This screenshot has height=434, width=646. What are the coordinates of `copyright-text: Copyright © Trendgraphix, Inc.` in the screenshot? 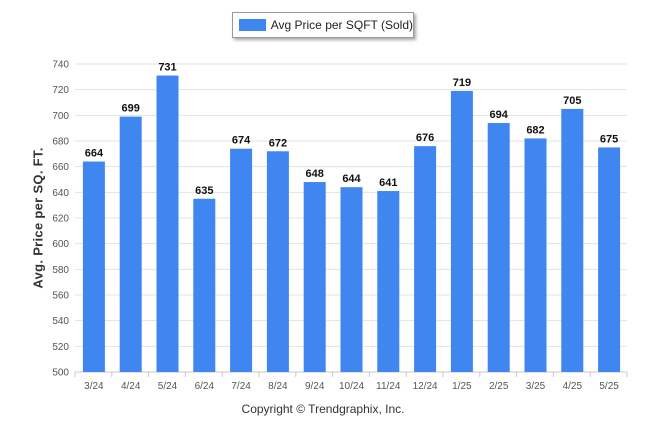 It's located at (323, 409).